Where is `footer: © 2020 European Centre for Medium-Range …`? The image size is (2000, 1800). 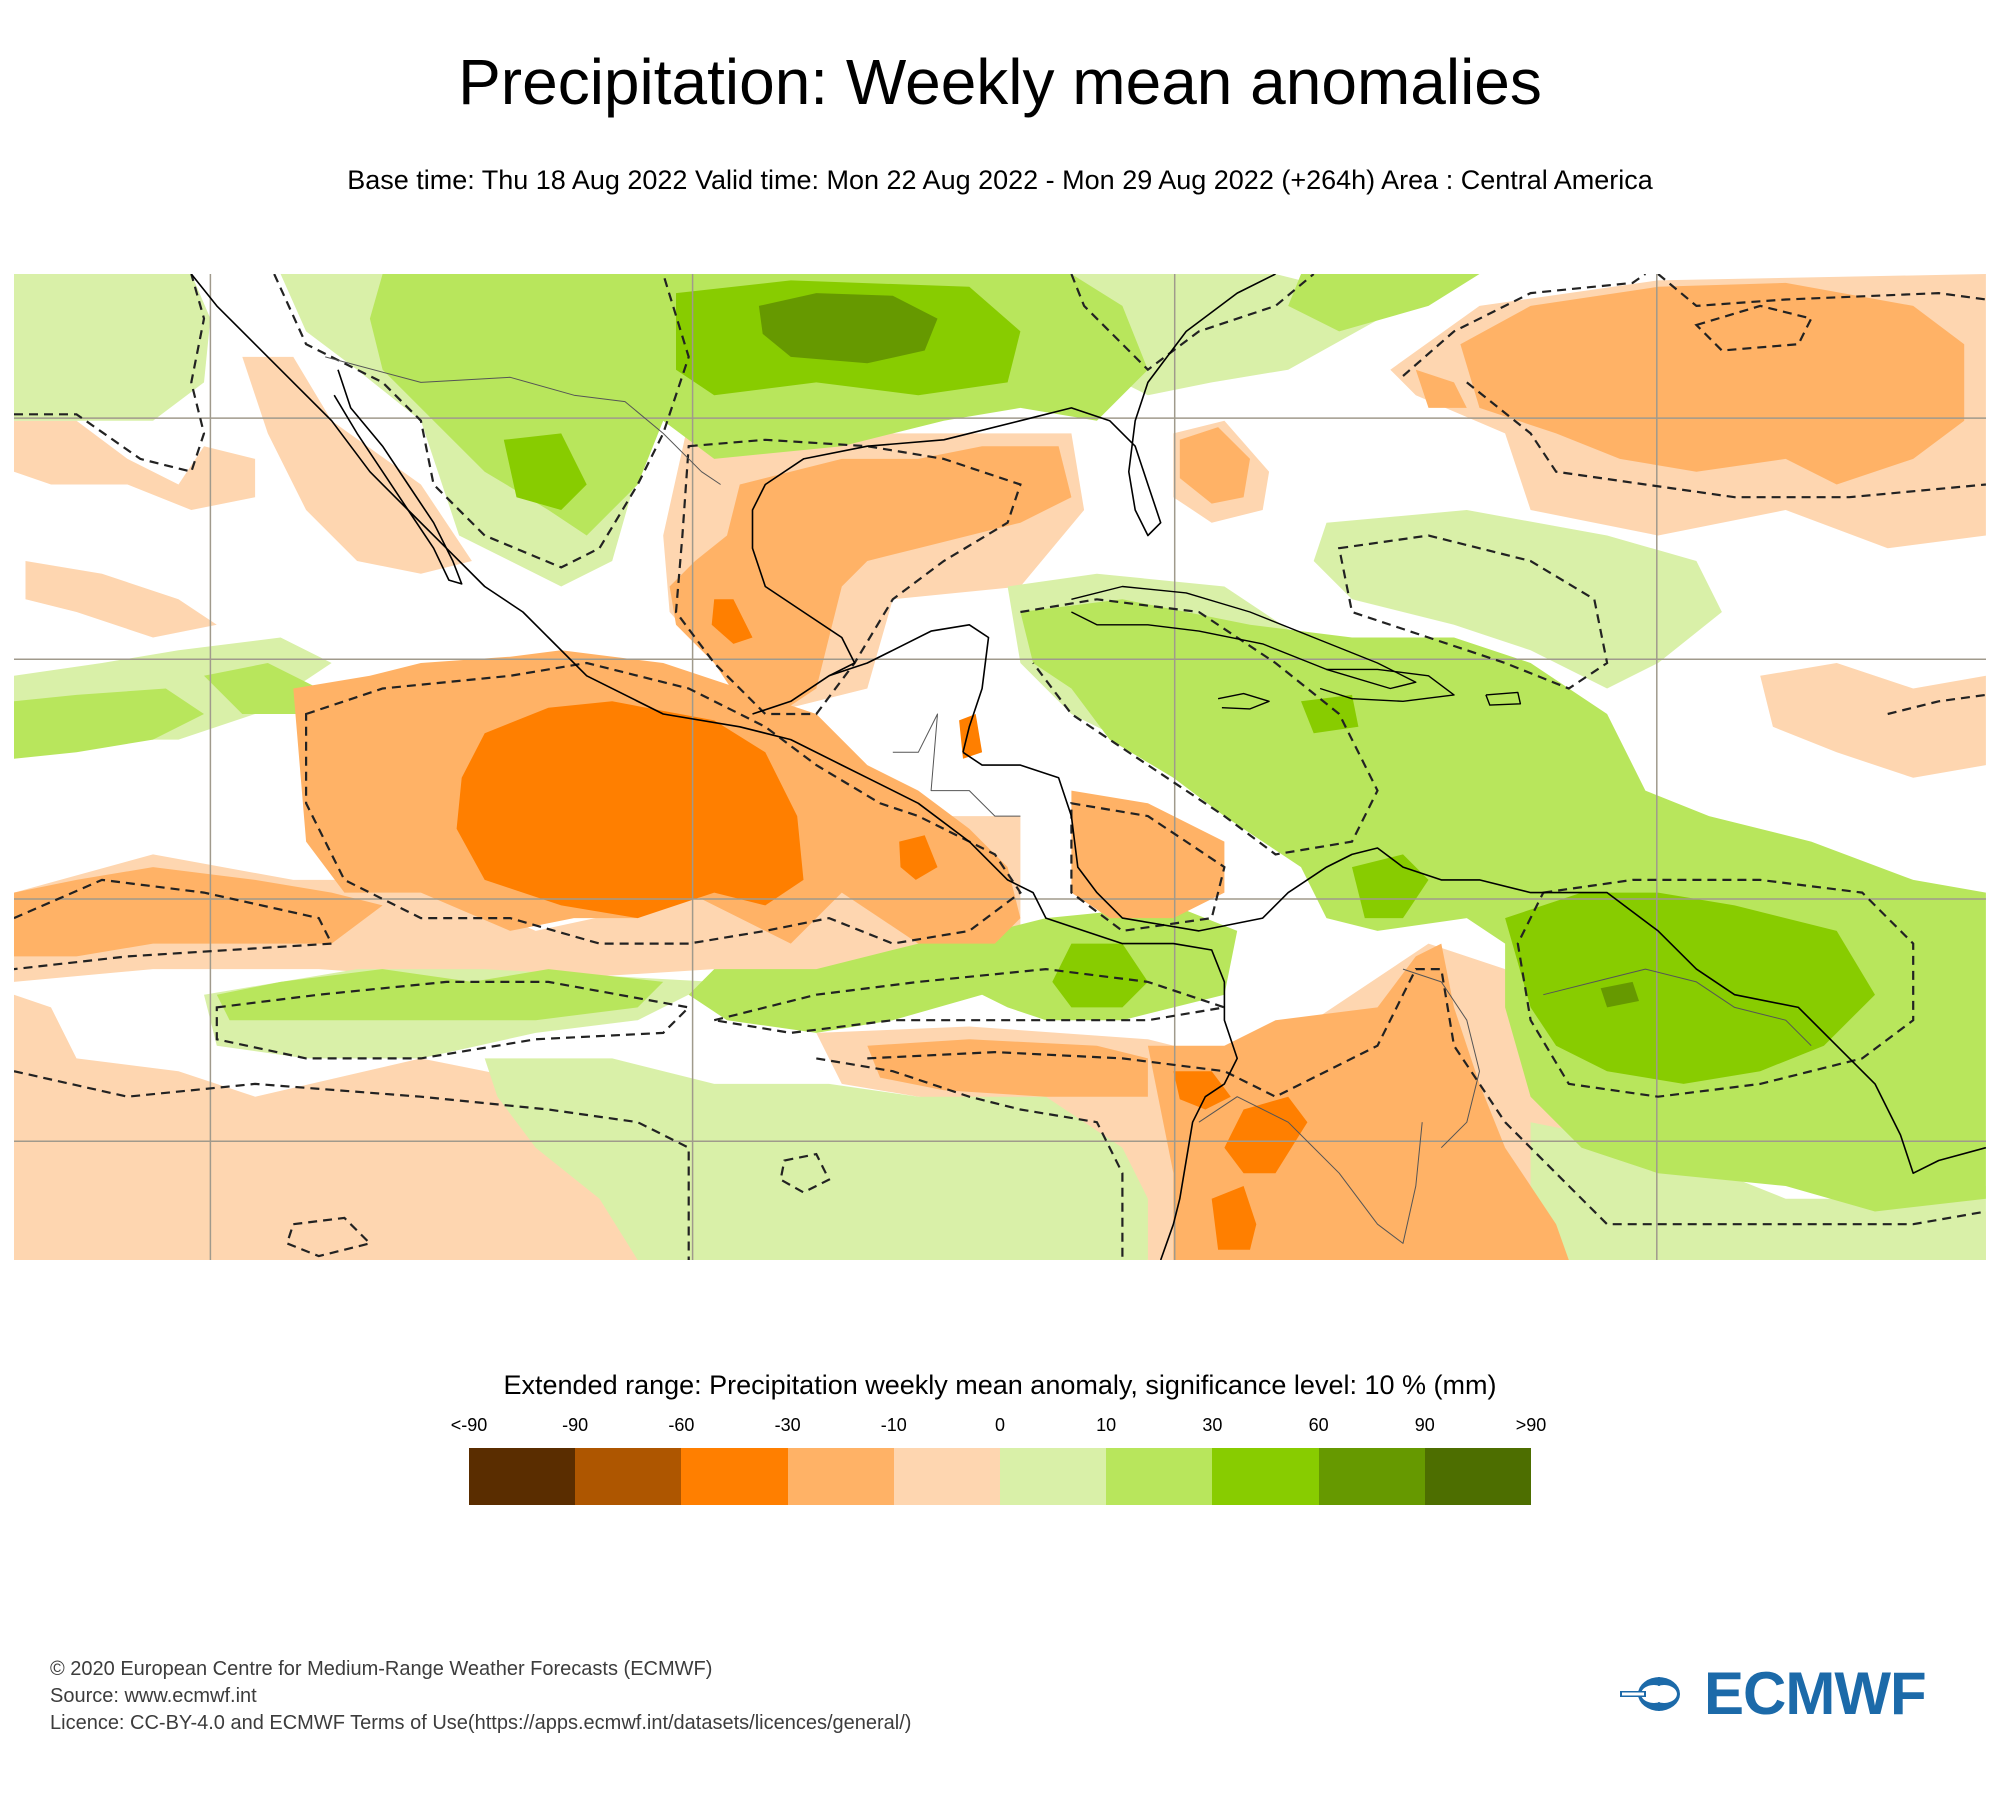
footer: © 2020 European Centre for Medium-Range … is located at coordinates (480, 1696).